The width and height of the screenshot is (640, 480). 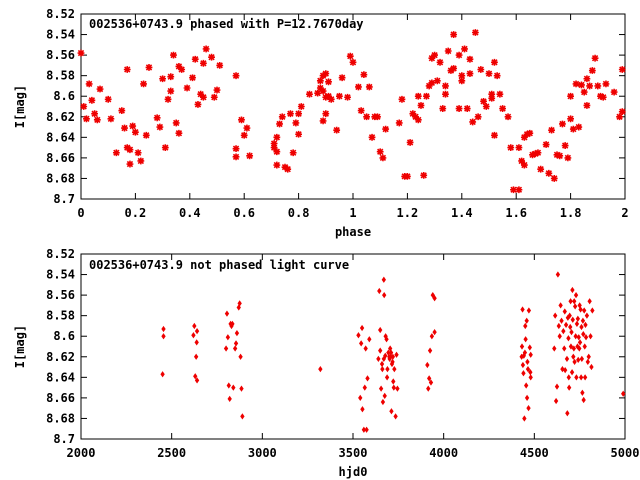 What do you see at coordinates (171, 453) in the screenshot?
I see `x-tick-label: 2500` at bounding box center [171, 453].